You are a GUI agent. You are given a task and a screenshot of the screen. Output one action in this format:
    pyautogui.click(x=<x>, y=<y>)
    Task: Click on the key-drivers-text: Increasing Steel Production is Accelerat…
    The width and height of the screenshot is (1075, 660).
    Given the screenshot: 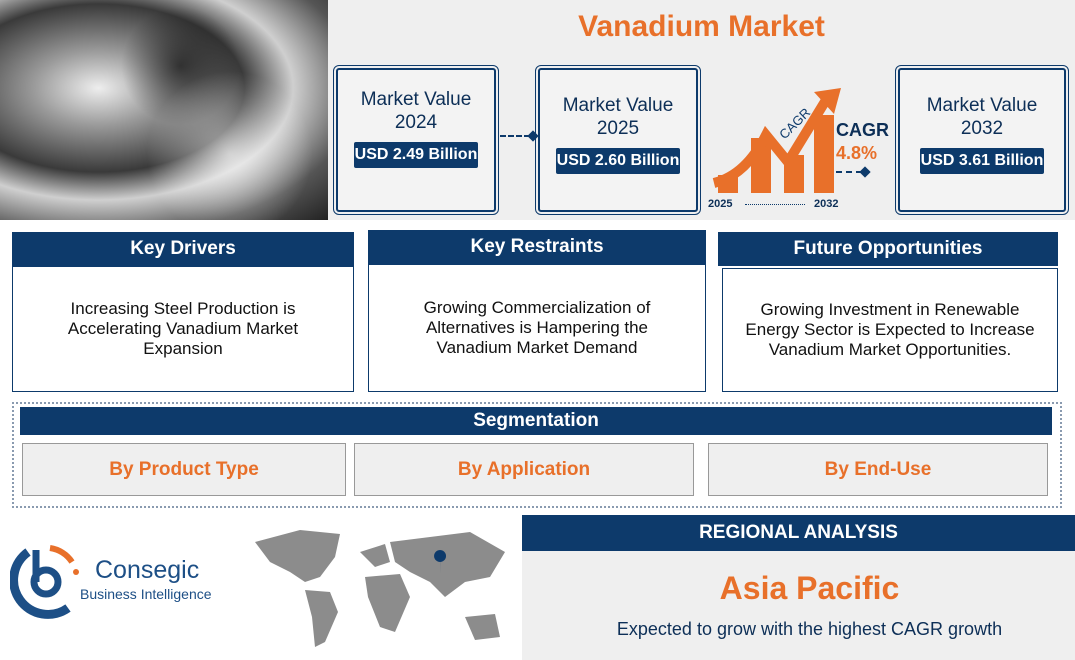 What is the action you would take?
    pyautogui.click(x=183, y=329)
    